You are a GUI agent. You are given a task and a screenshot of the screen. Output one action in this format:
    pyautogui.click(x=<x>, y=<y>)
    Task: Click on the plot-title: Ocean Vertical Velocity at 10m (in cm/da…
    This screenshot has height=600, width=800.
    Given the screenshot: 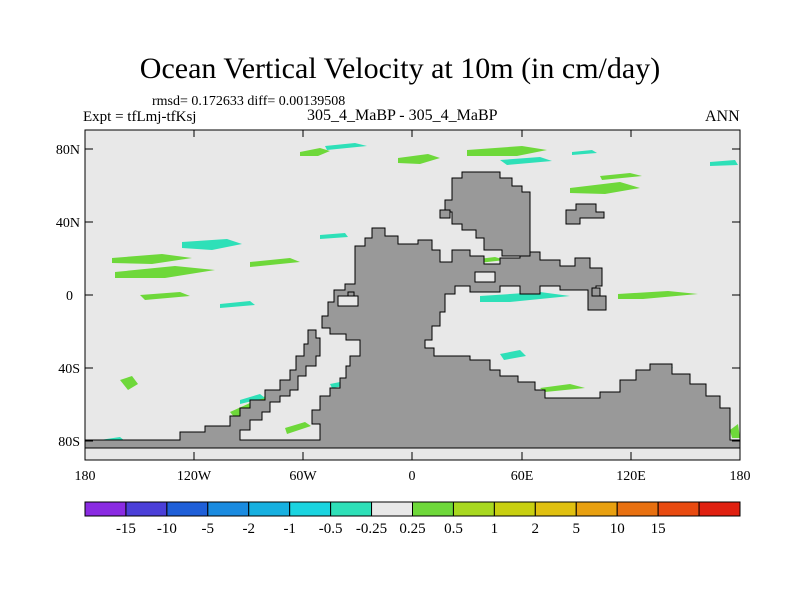 What is the action you would take?
    pyautogui.click(x=400, y=68)
    